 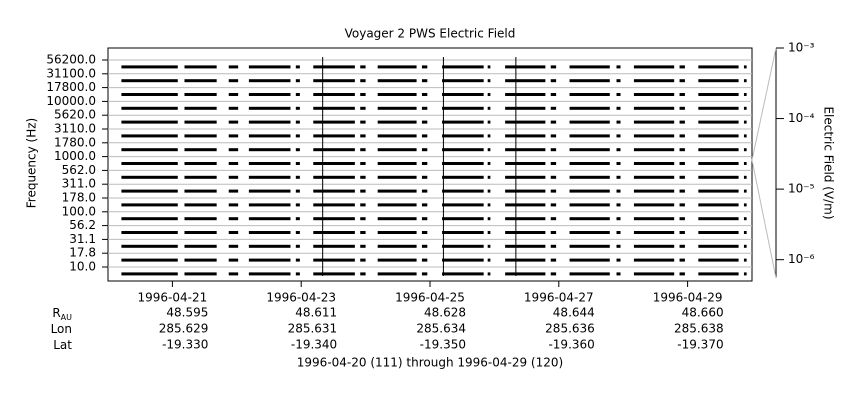 What do you see at coordinates (56, 313) in the screenshot?
I see `ephemeris-label-text: R` at bounding box center [56, 313].